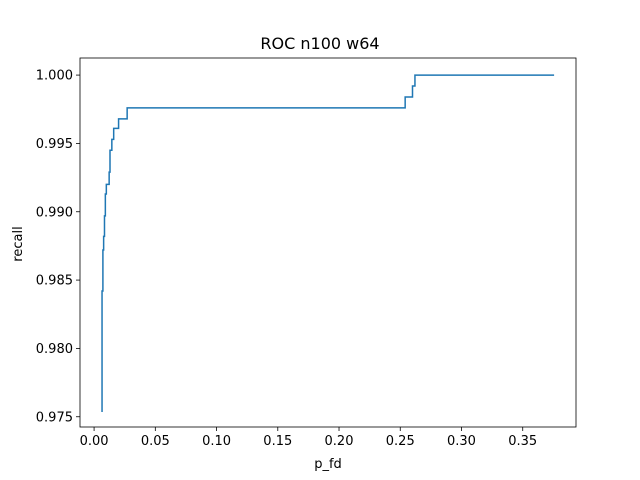 The height and width of the screenshot is (480, 640). Describe the element at coordinates (54, 417) in the screenshot. I see `y-tick-label: 0.975` at that location.